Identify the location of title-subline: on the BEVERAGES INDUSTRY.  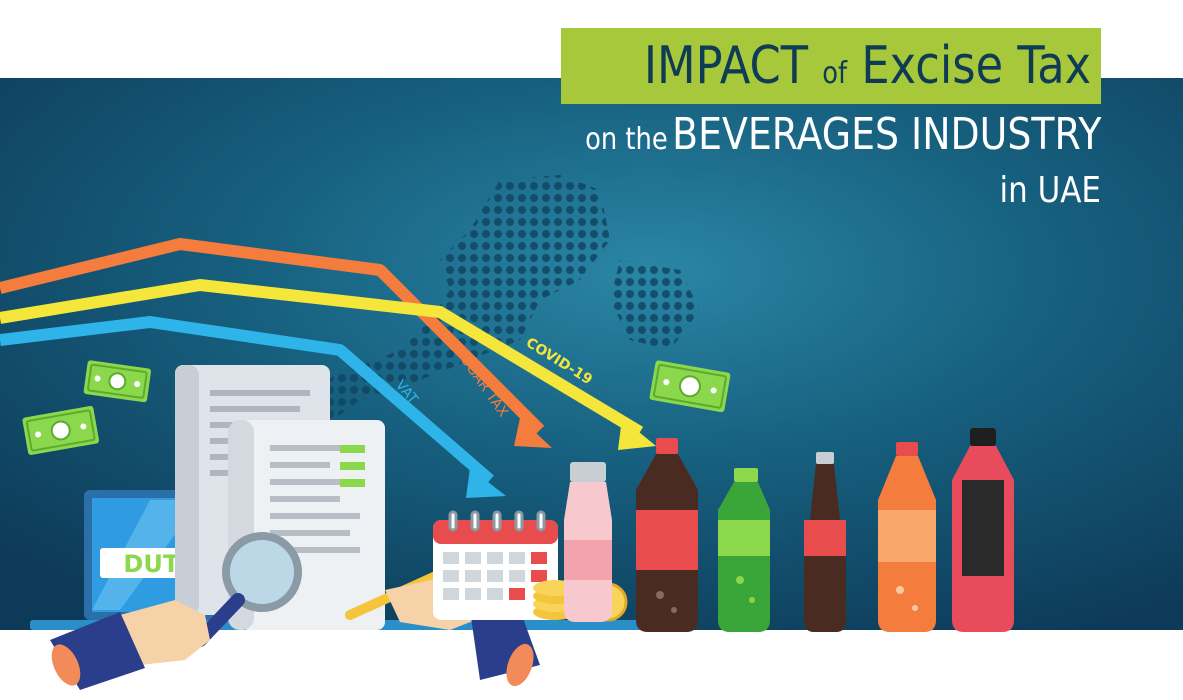
(801, 139).